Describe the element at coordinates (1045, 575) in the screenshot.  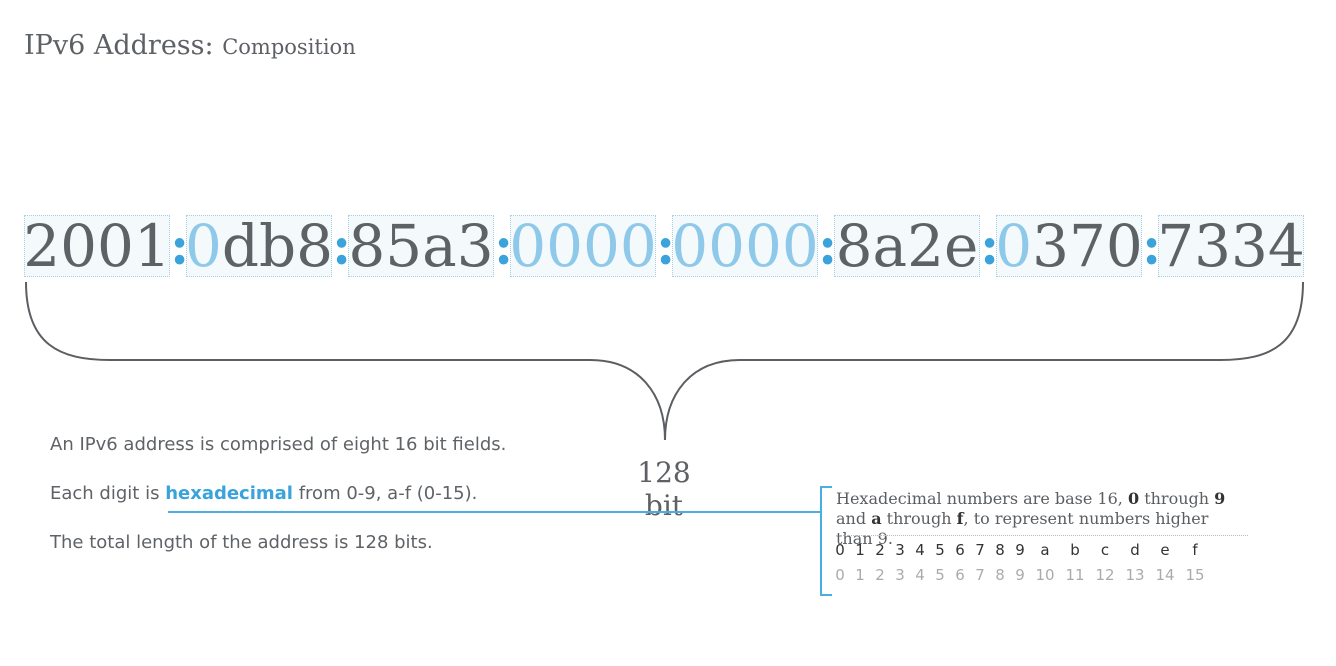
I see `decimal-value: 10` at that location.